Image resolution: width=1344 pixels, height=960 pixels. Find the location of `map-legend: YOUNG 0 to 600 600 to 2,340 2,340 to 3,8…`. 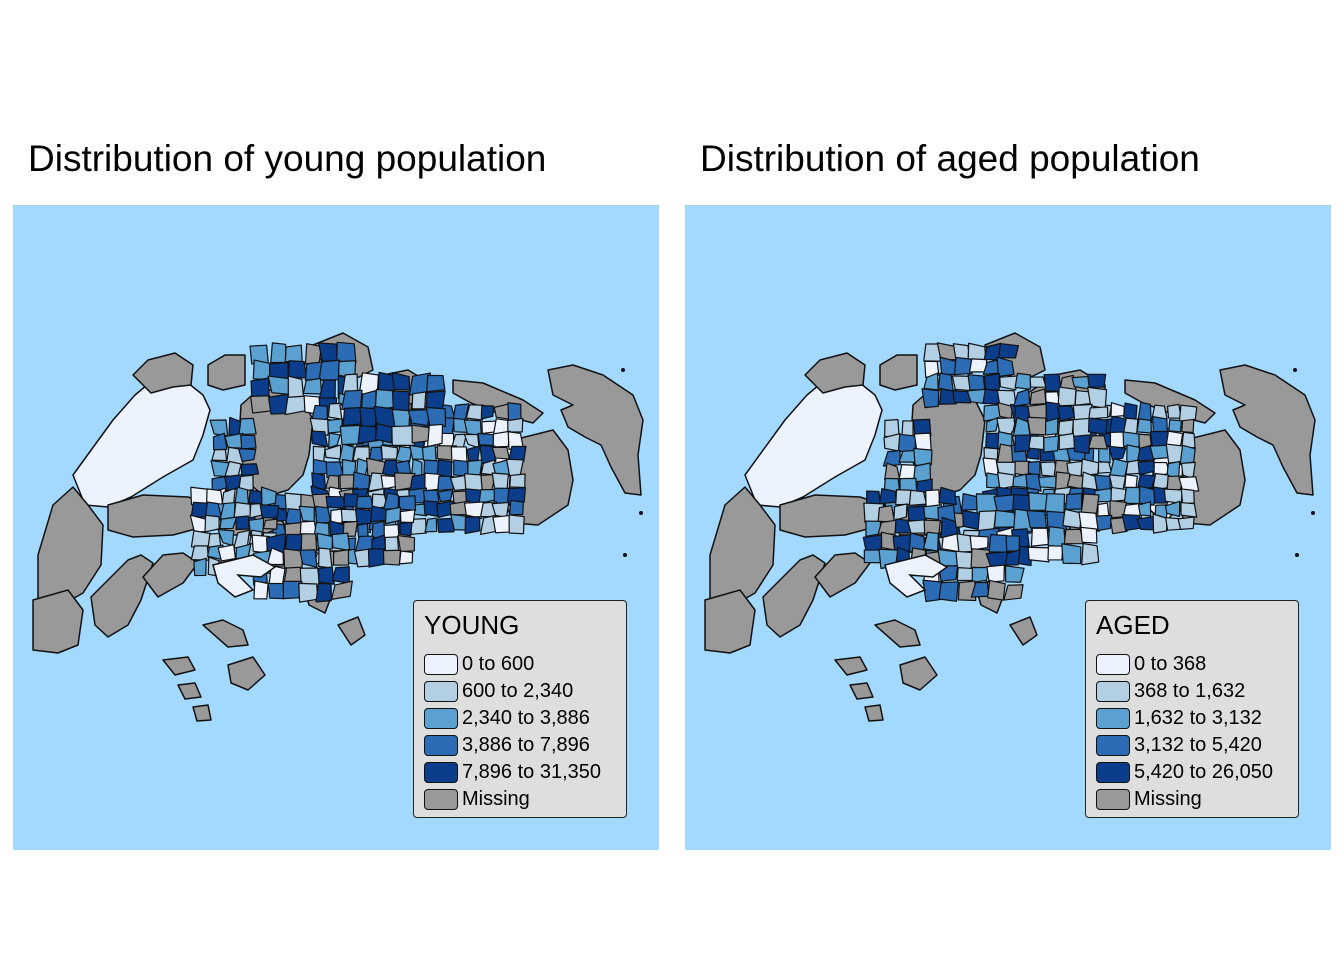

map-legend: YOUNG 0 to 600 600 to 2,340 2,340 to 3,8… is located at coordinates (520, 709).